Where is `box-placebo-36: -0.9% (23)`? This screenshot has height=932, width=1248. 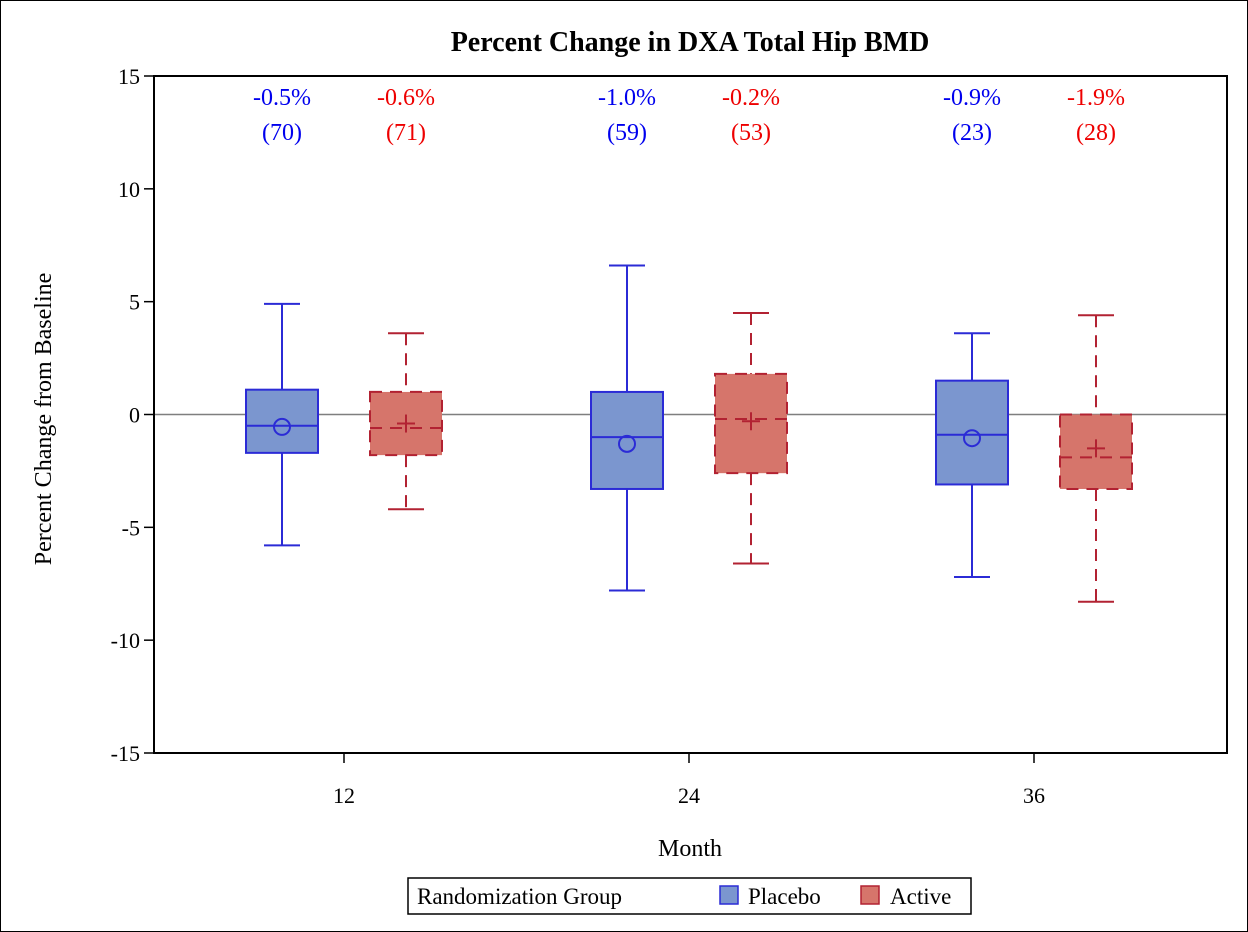
box-placebo-36: -0.9% (23) is located at coordinates (972, 331).